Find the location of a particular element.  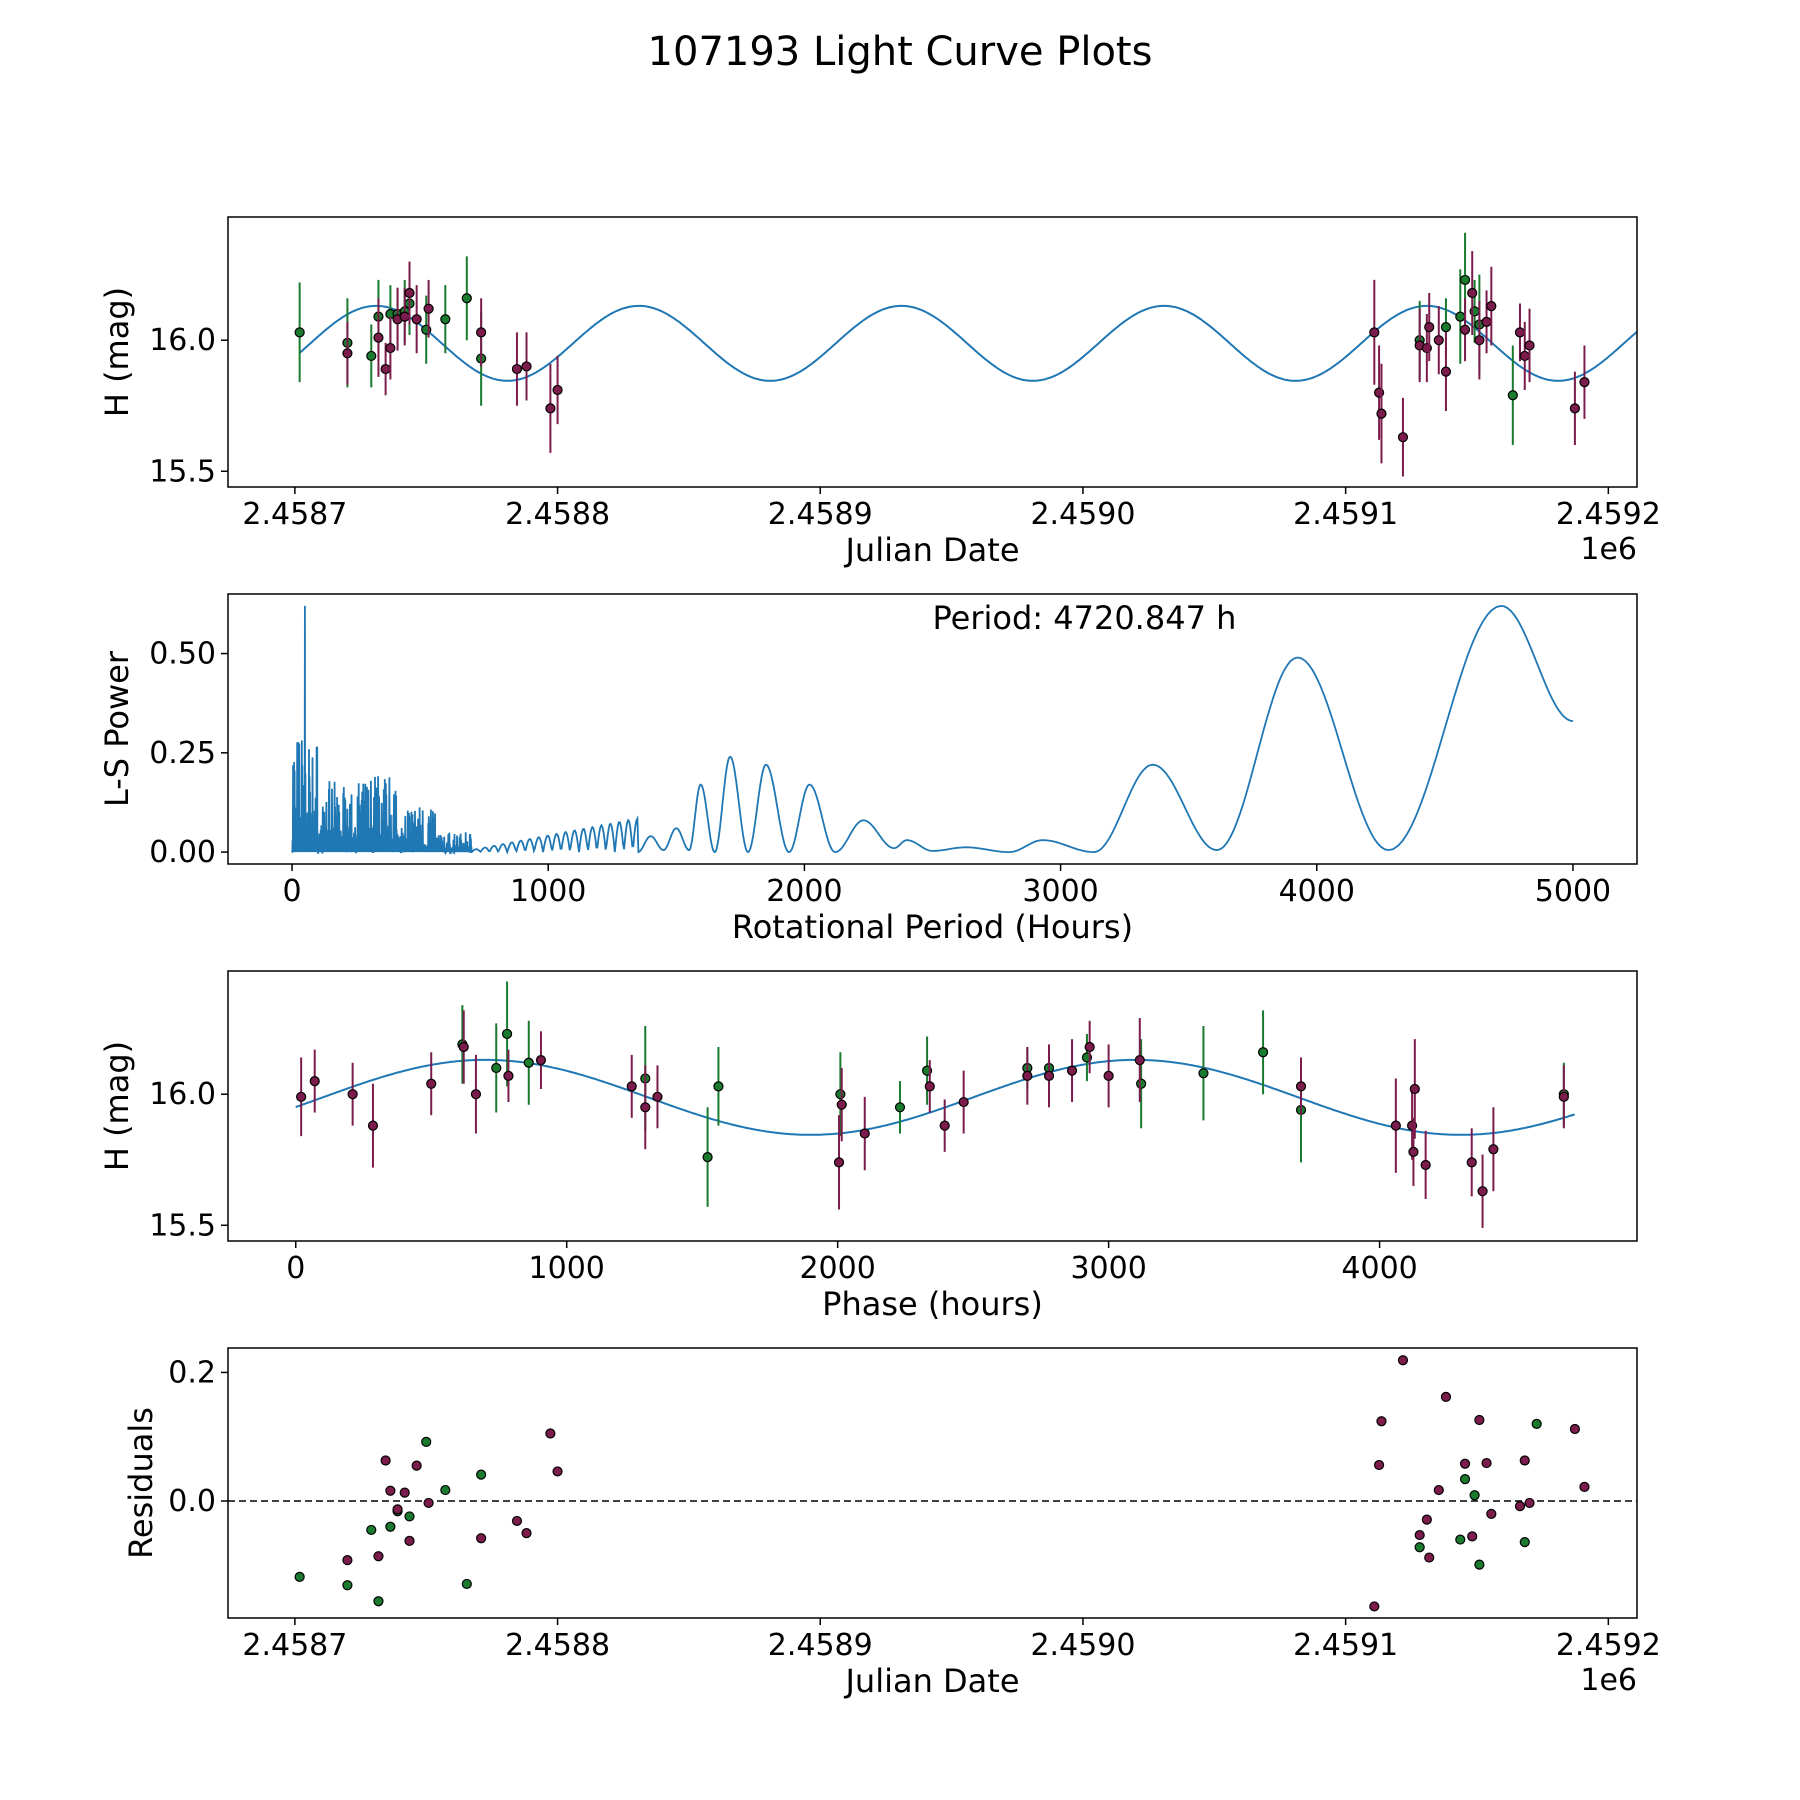

residuals-plot-area is located at coordinates (932, 1483).